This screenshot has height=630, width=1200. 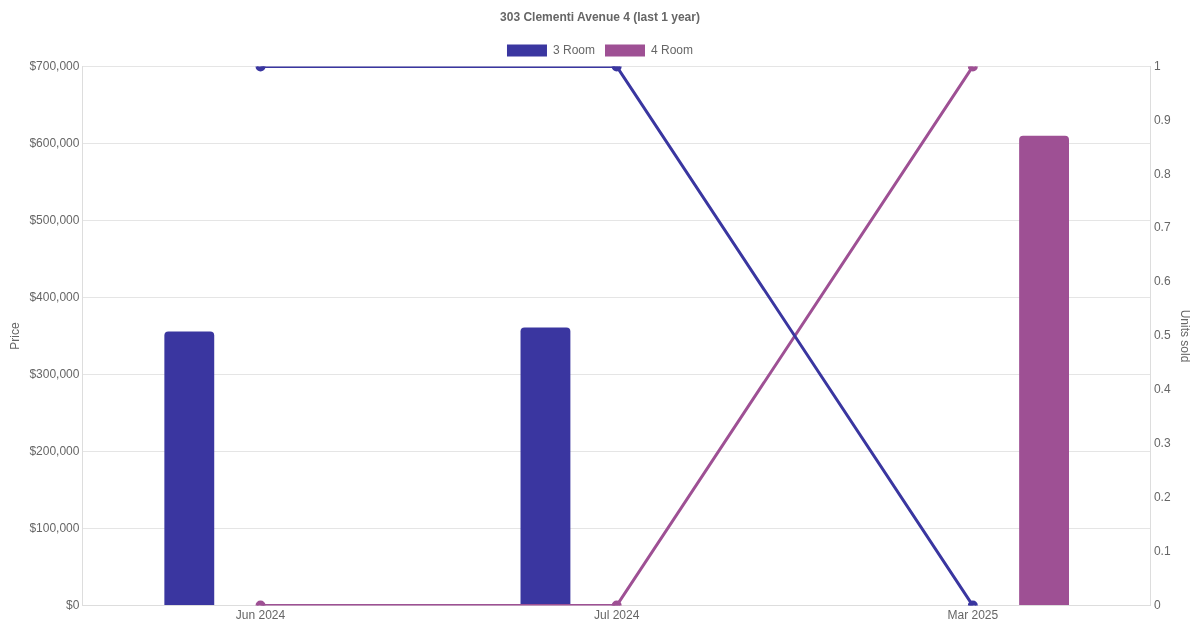 What do you see at coordinates (617, 615) in the screenshot?
I see `x-tick-label: Jul 2024` at bounding box center [617, 615].